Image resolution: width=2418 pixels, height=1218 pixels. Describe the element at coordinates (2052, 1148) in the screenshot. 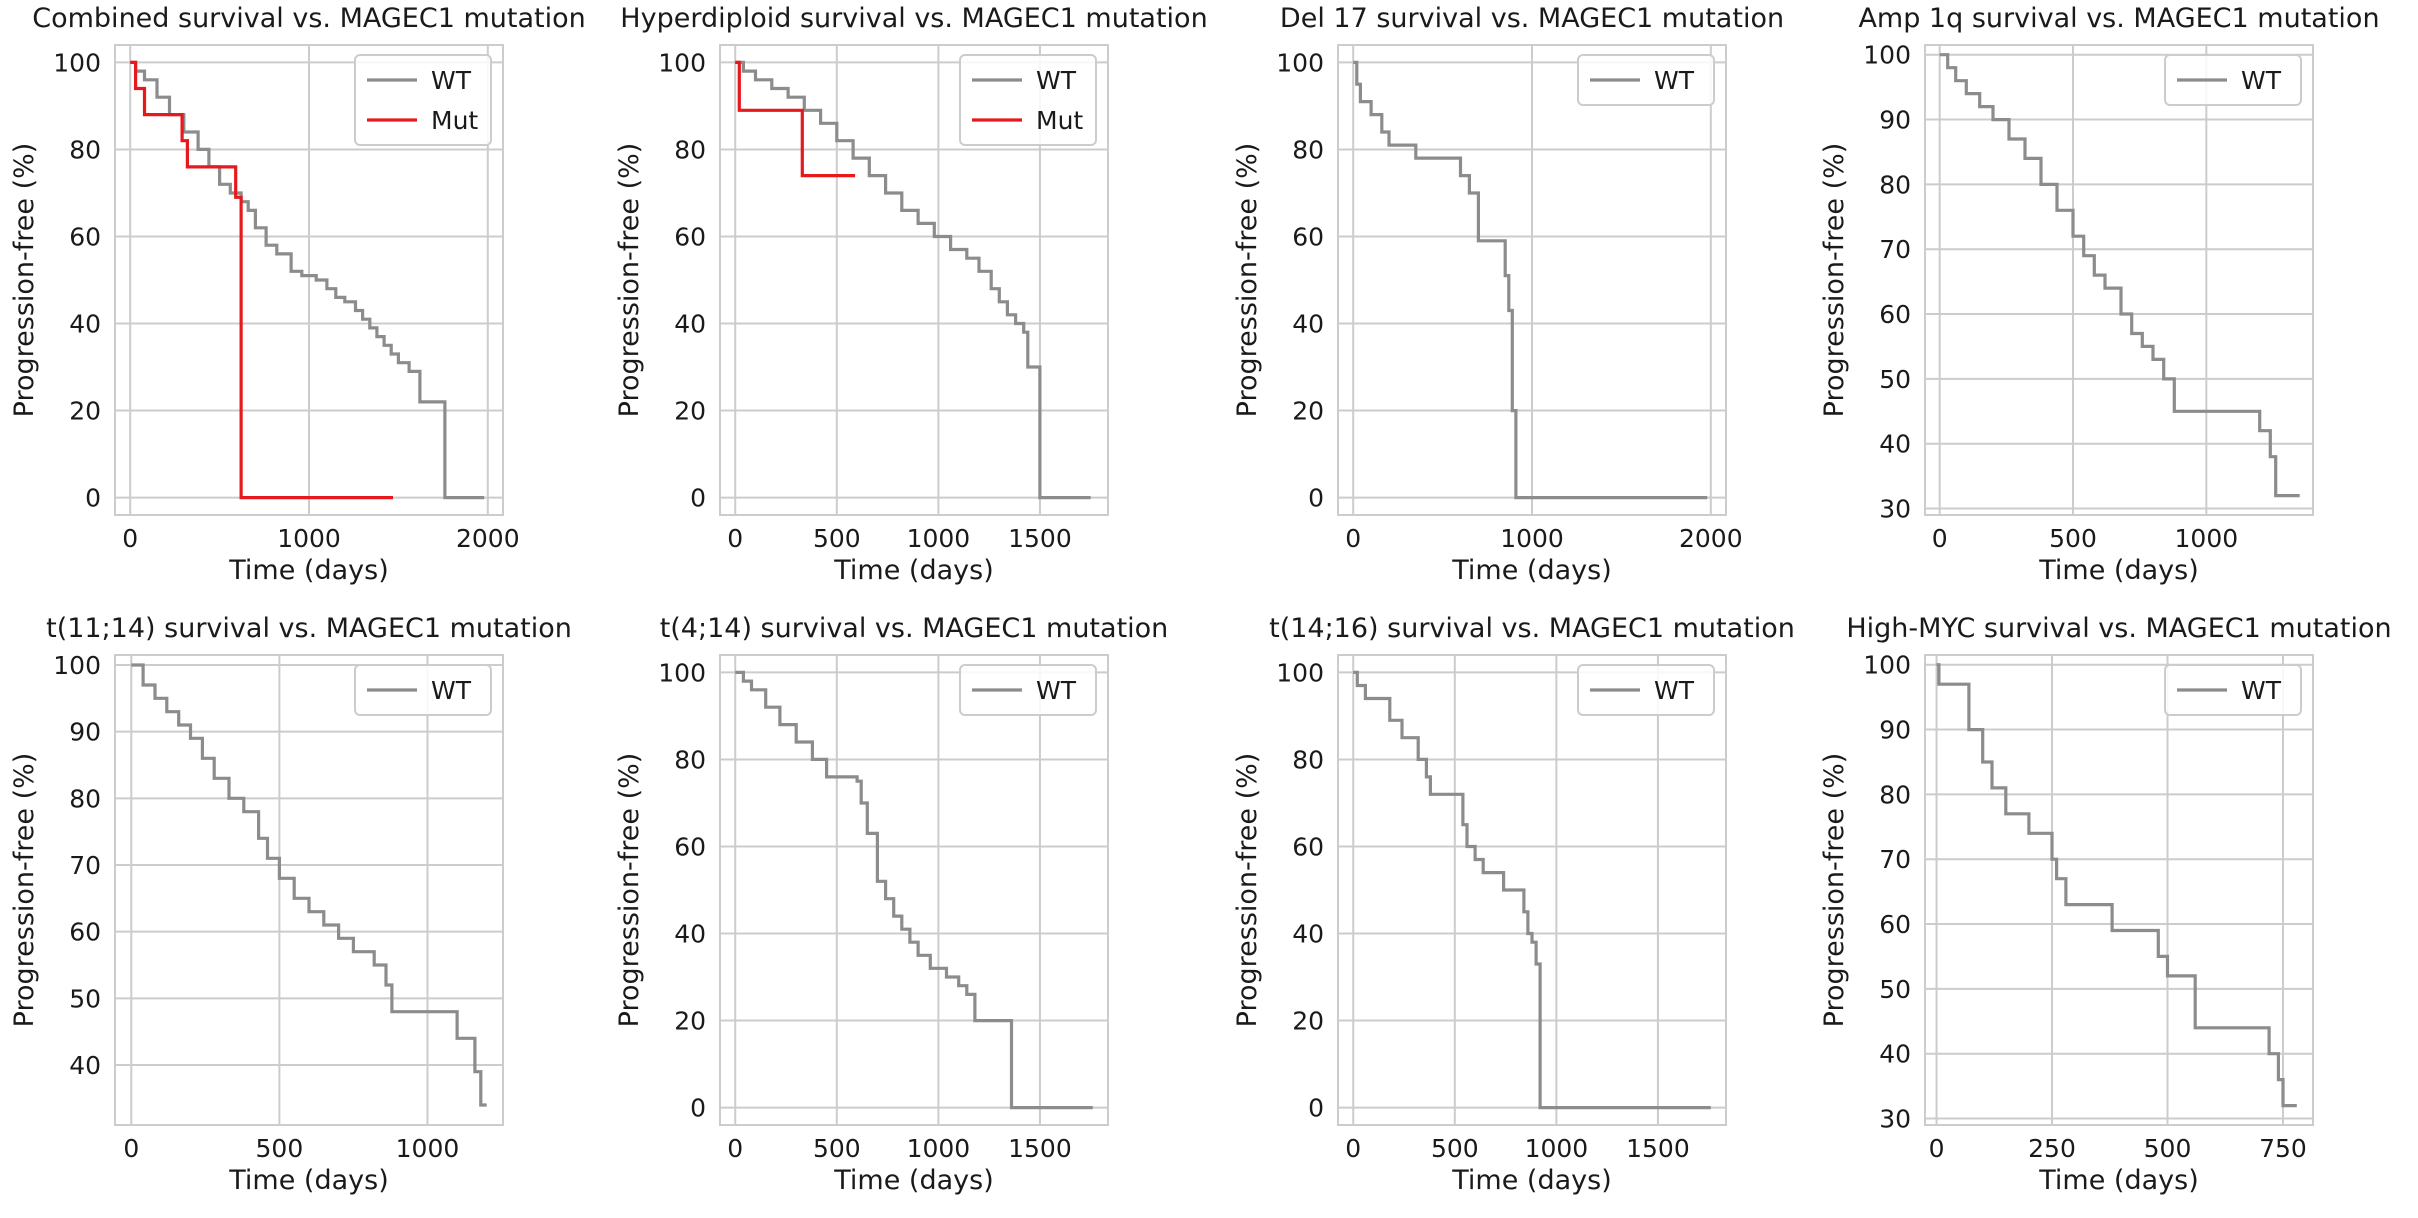

I see `x-tick-label: 250` at that location.